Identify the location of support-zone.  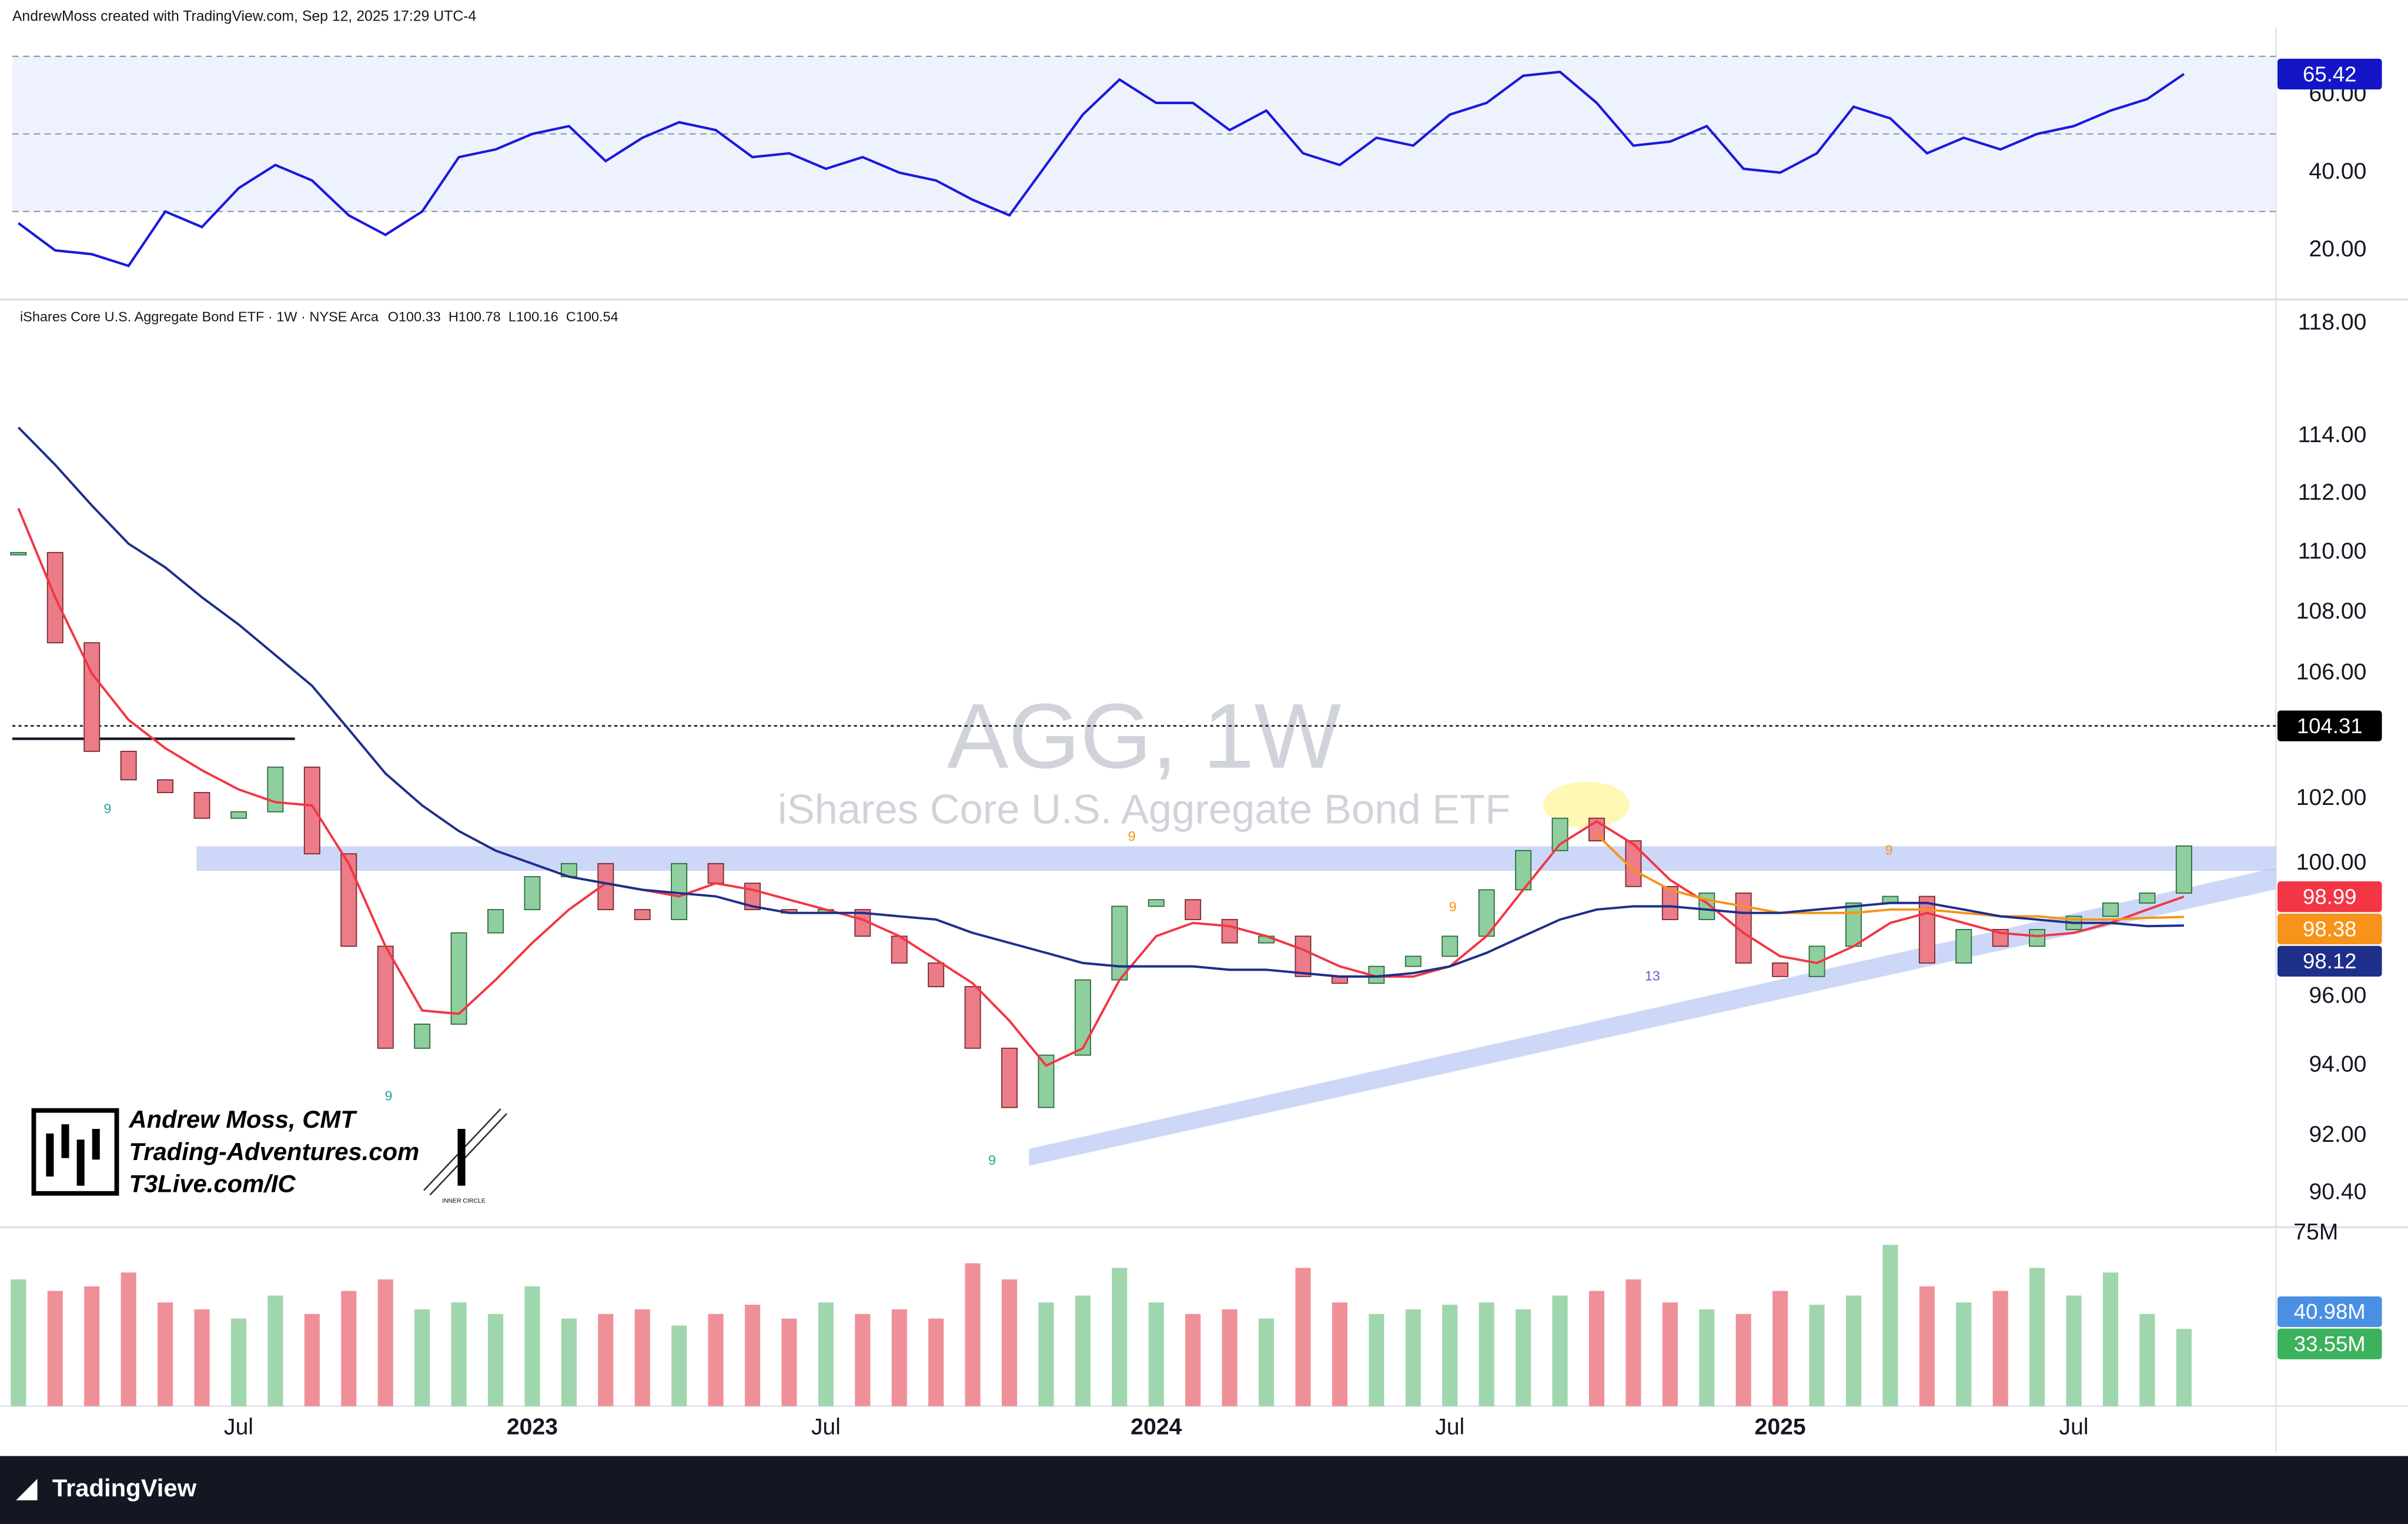
(1236, 858).